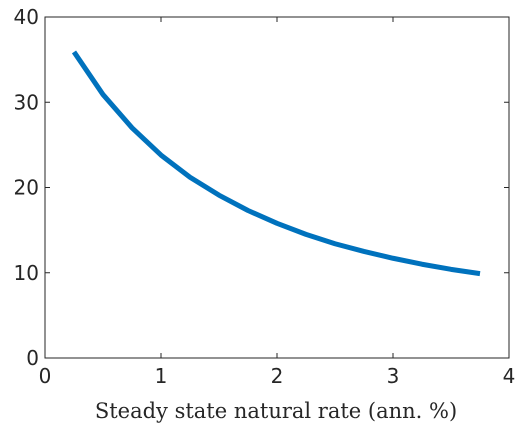  What do you see at coordinates (161, 376) in the screenshot?
I see `x-tick-label: 1` at bounding box center [161, 376].